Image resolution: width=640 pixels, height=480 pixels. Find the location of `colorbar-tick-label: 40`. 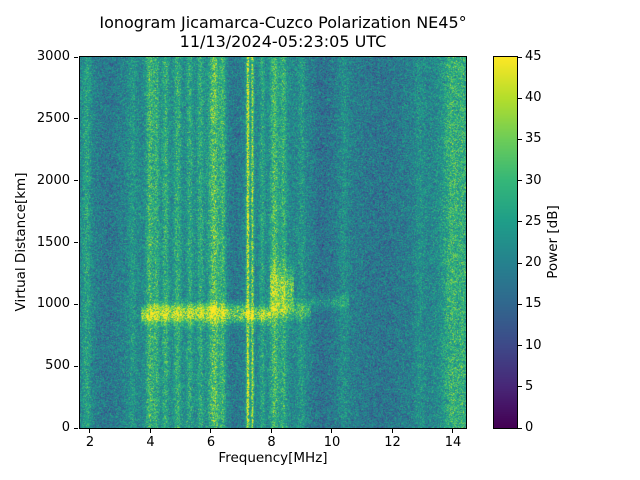

colorbar-tick-label: 40 is located at coordinates (533, 98).